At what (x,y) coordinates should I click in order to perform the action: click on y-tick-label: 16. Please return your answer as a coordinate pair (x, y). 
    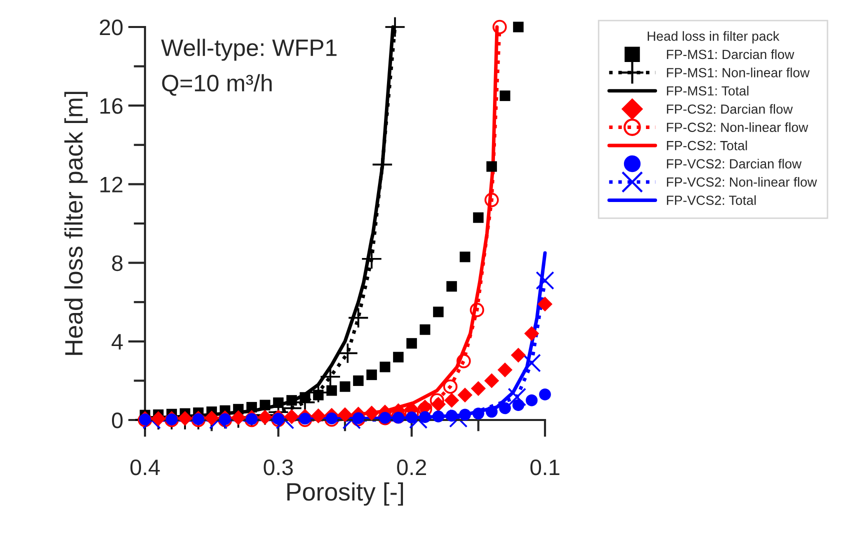
    Looking at the image, I should click on (111, 106).